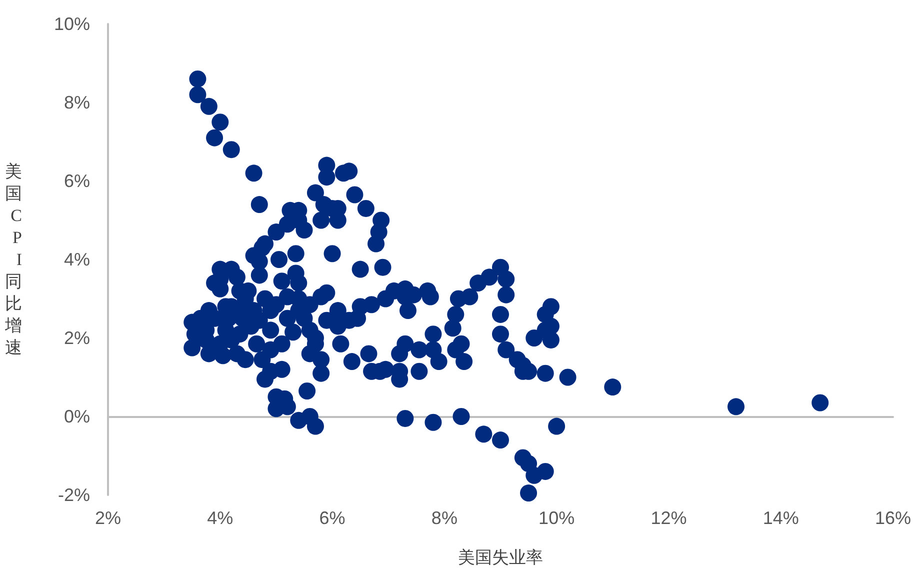  What do you see at coordinates (77, 102) in the screenshot?
I see `y-tick-label: 8%` at bounding box center [77, 102].